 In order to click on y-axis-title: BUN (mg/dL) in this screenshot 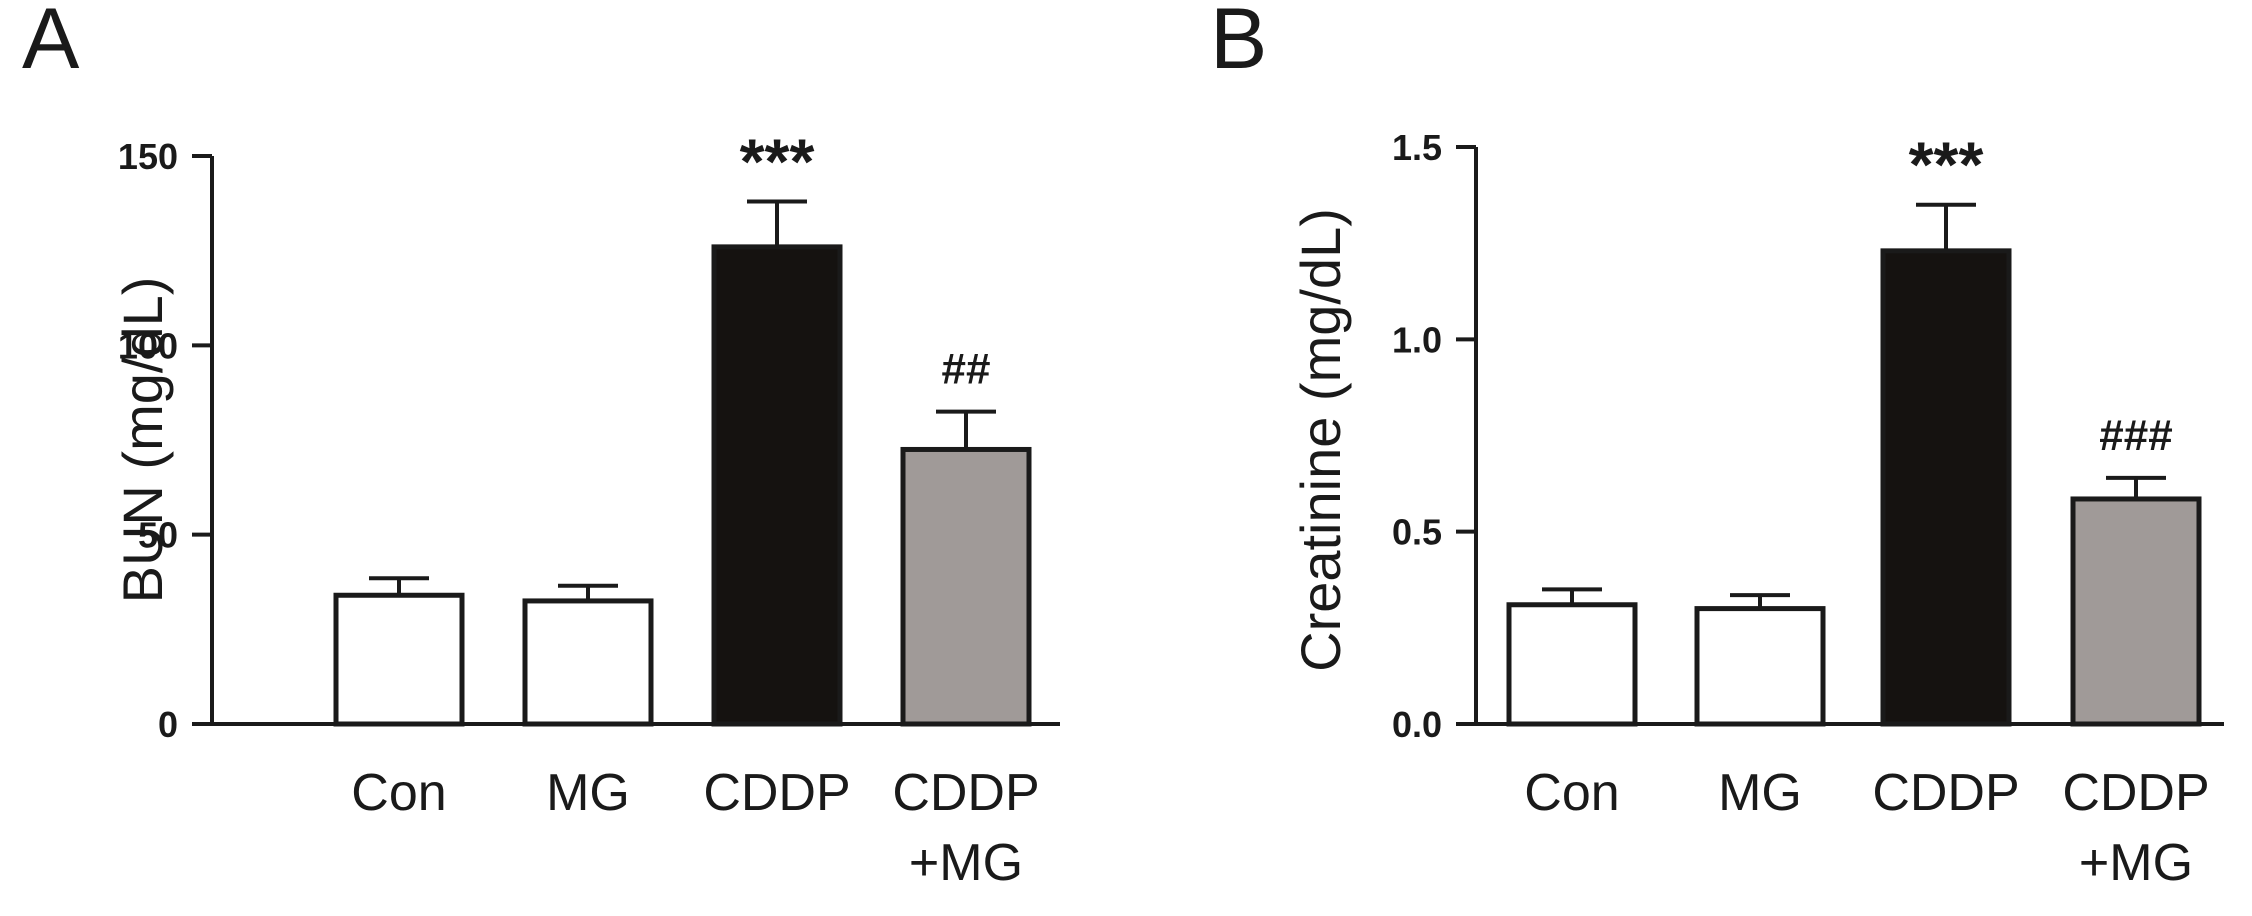, I will do `click(142, 440)`.